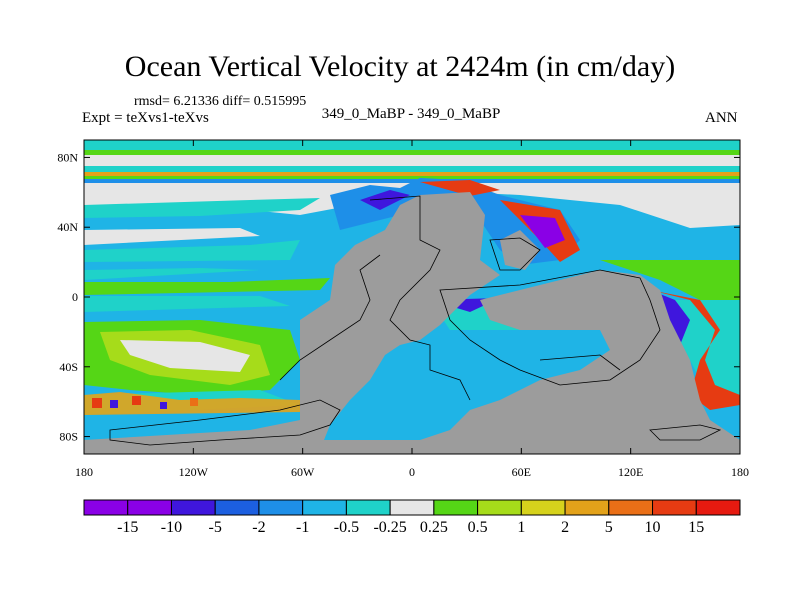  What do you see at coordinates (145, 118) in the screenshot?
I see `experiment-label: Expt = teXvs1-teXvs` at bounding box center [145, 118].